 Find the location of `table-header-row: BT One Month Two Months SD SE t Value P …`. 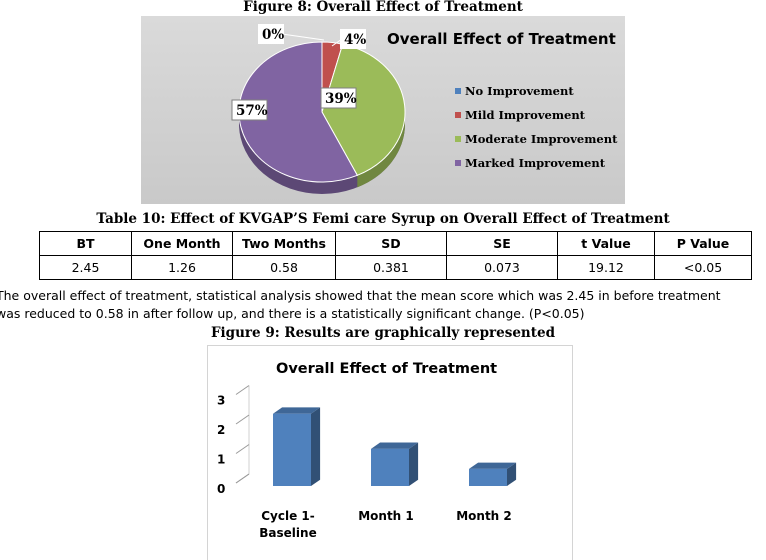

table-header-row: BT One Month Two Months SD SE t Value P … is located at coordinates (395, 243).